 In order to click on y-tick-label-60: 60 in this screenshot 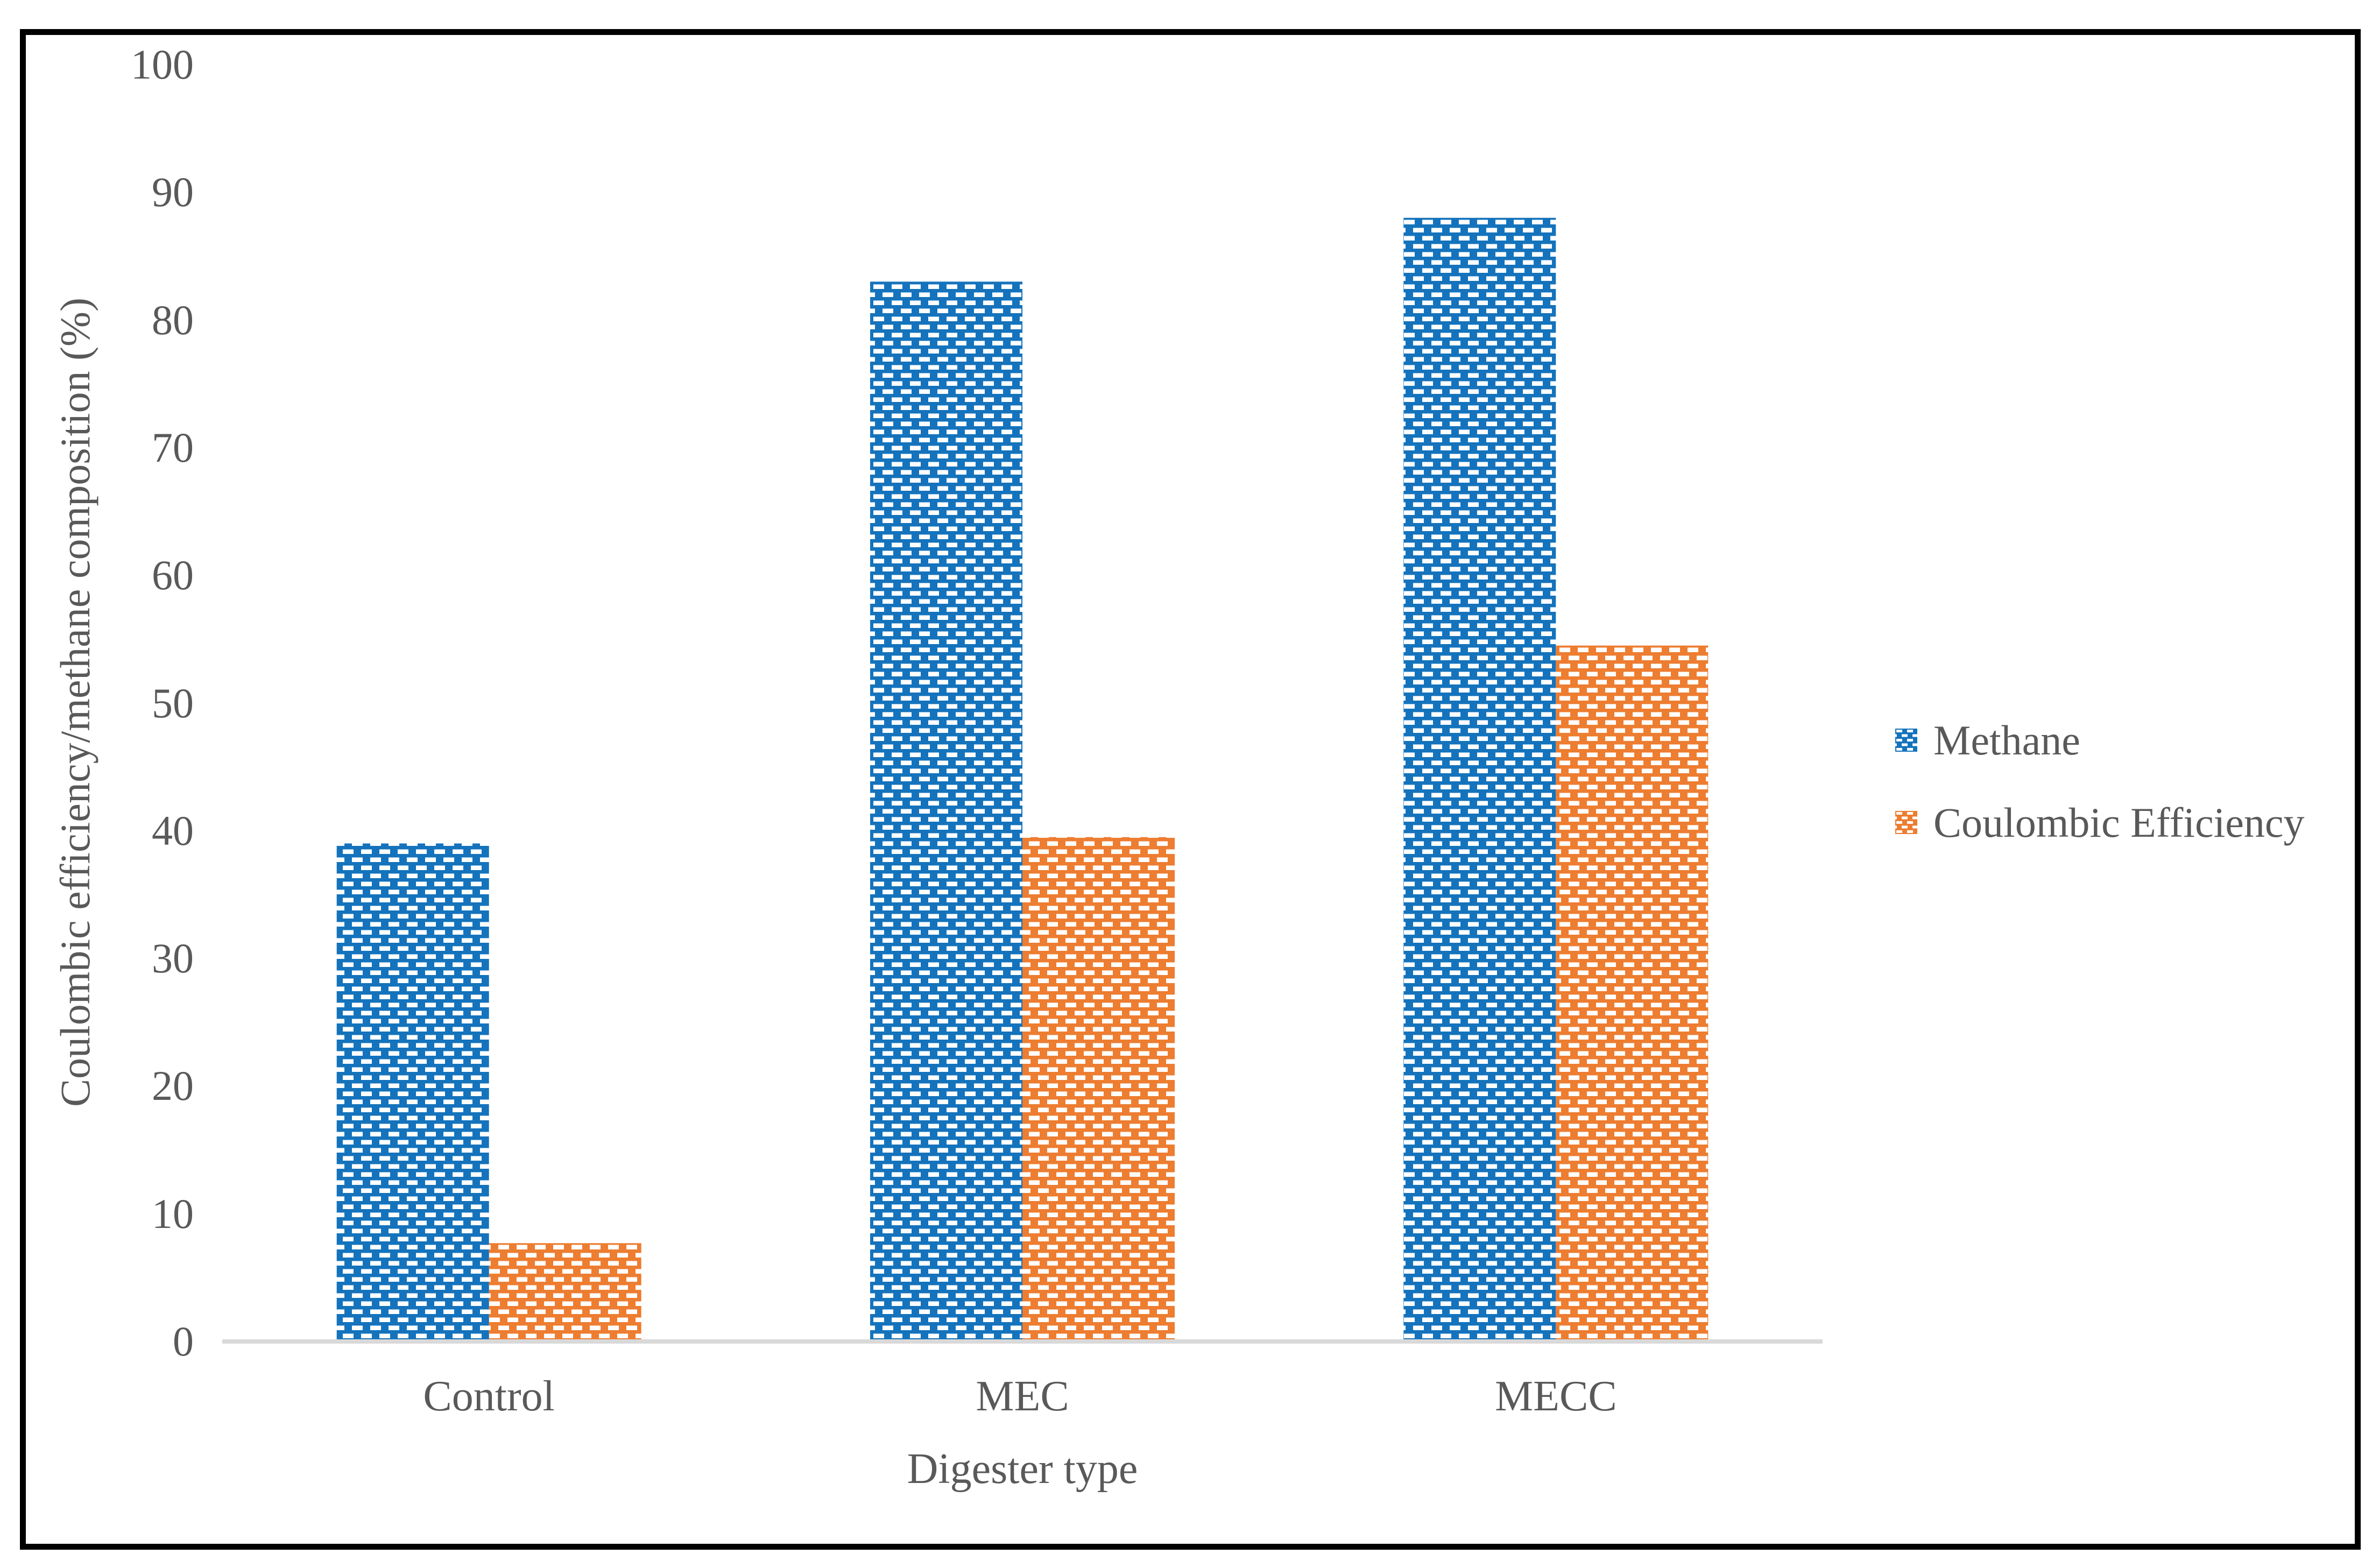, I will do `click(173, 575)`.